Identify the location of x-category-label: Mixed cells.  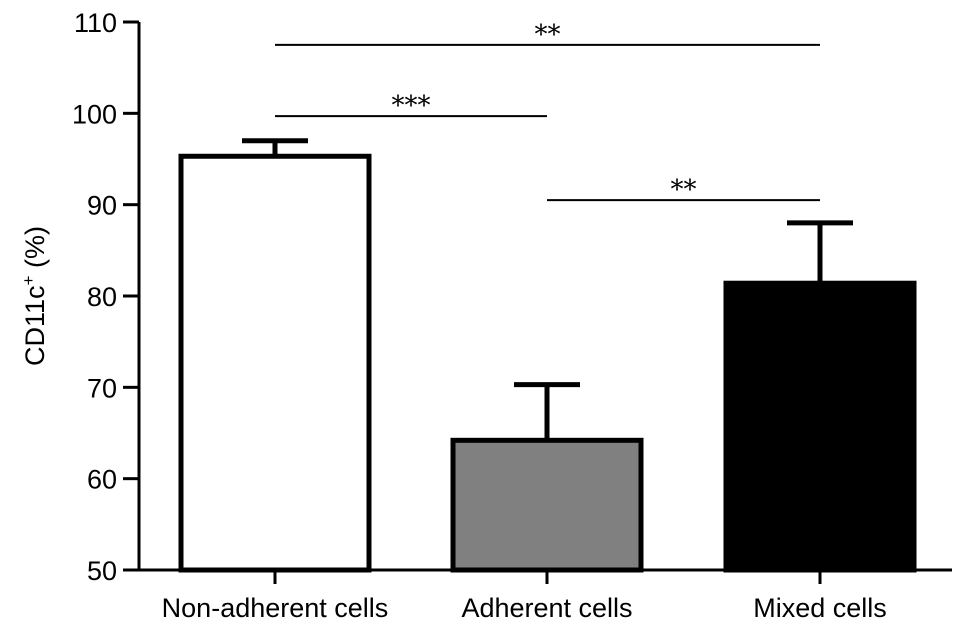
(820, 608).